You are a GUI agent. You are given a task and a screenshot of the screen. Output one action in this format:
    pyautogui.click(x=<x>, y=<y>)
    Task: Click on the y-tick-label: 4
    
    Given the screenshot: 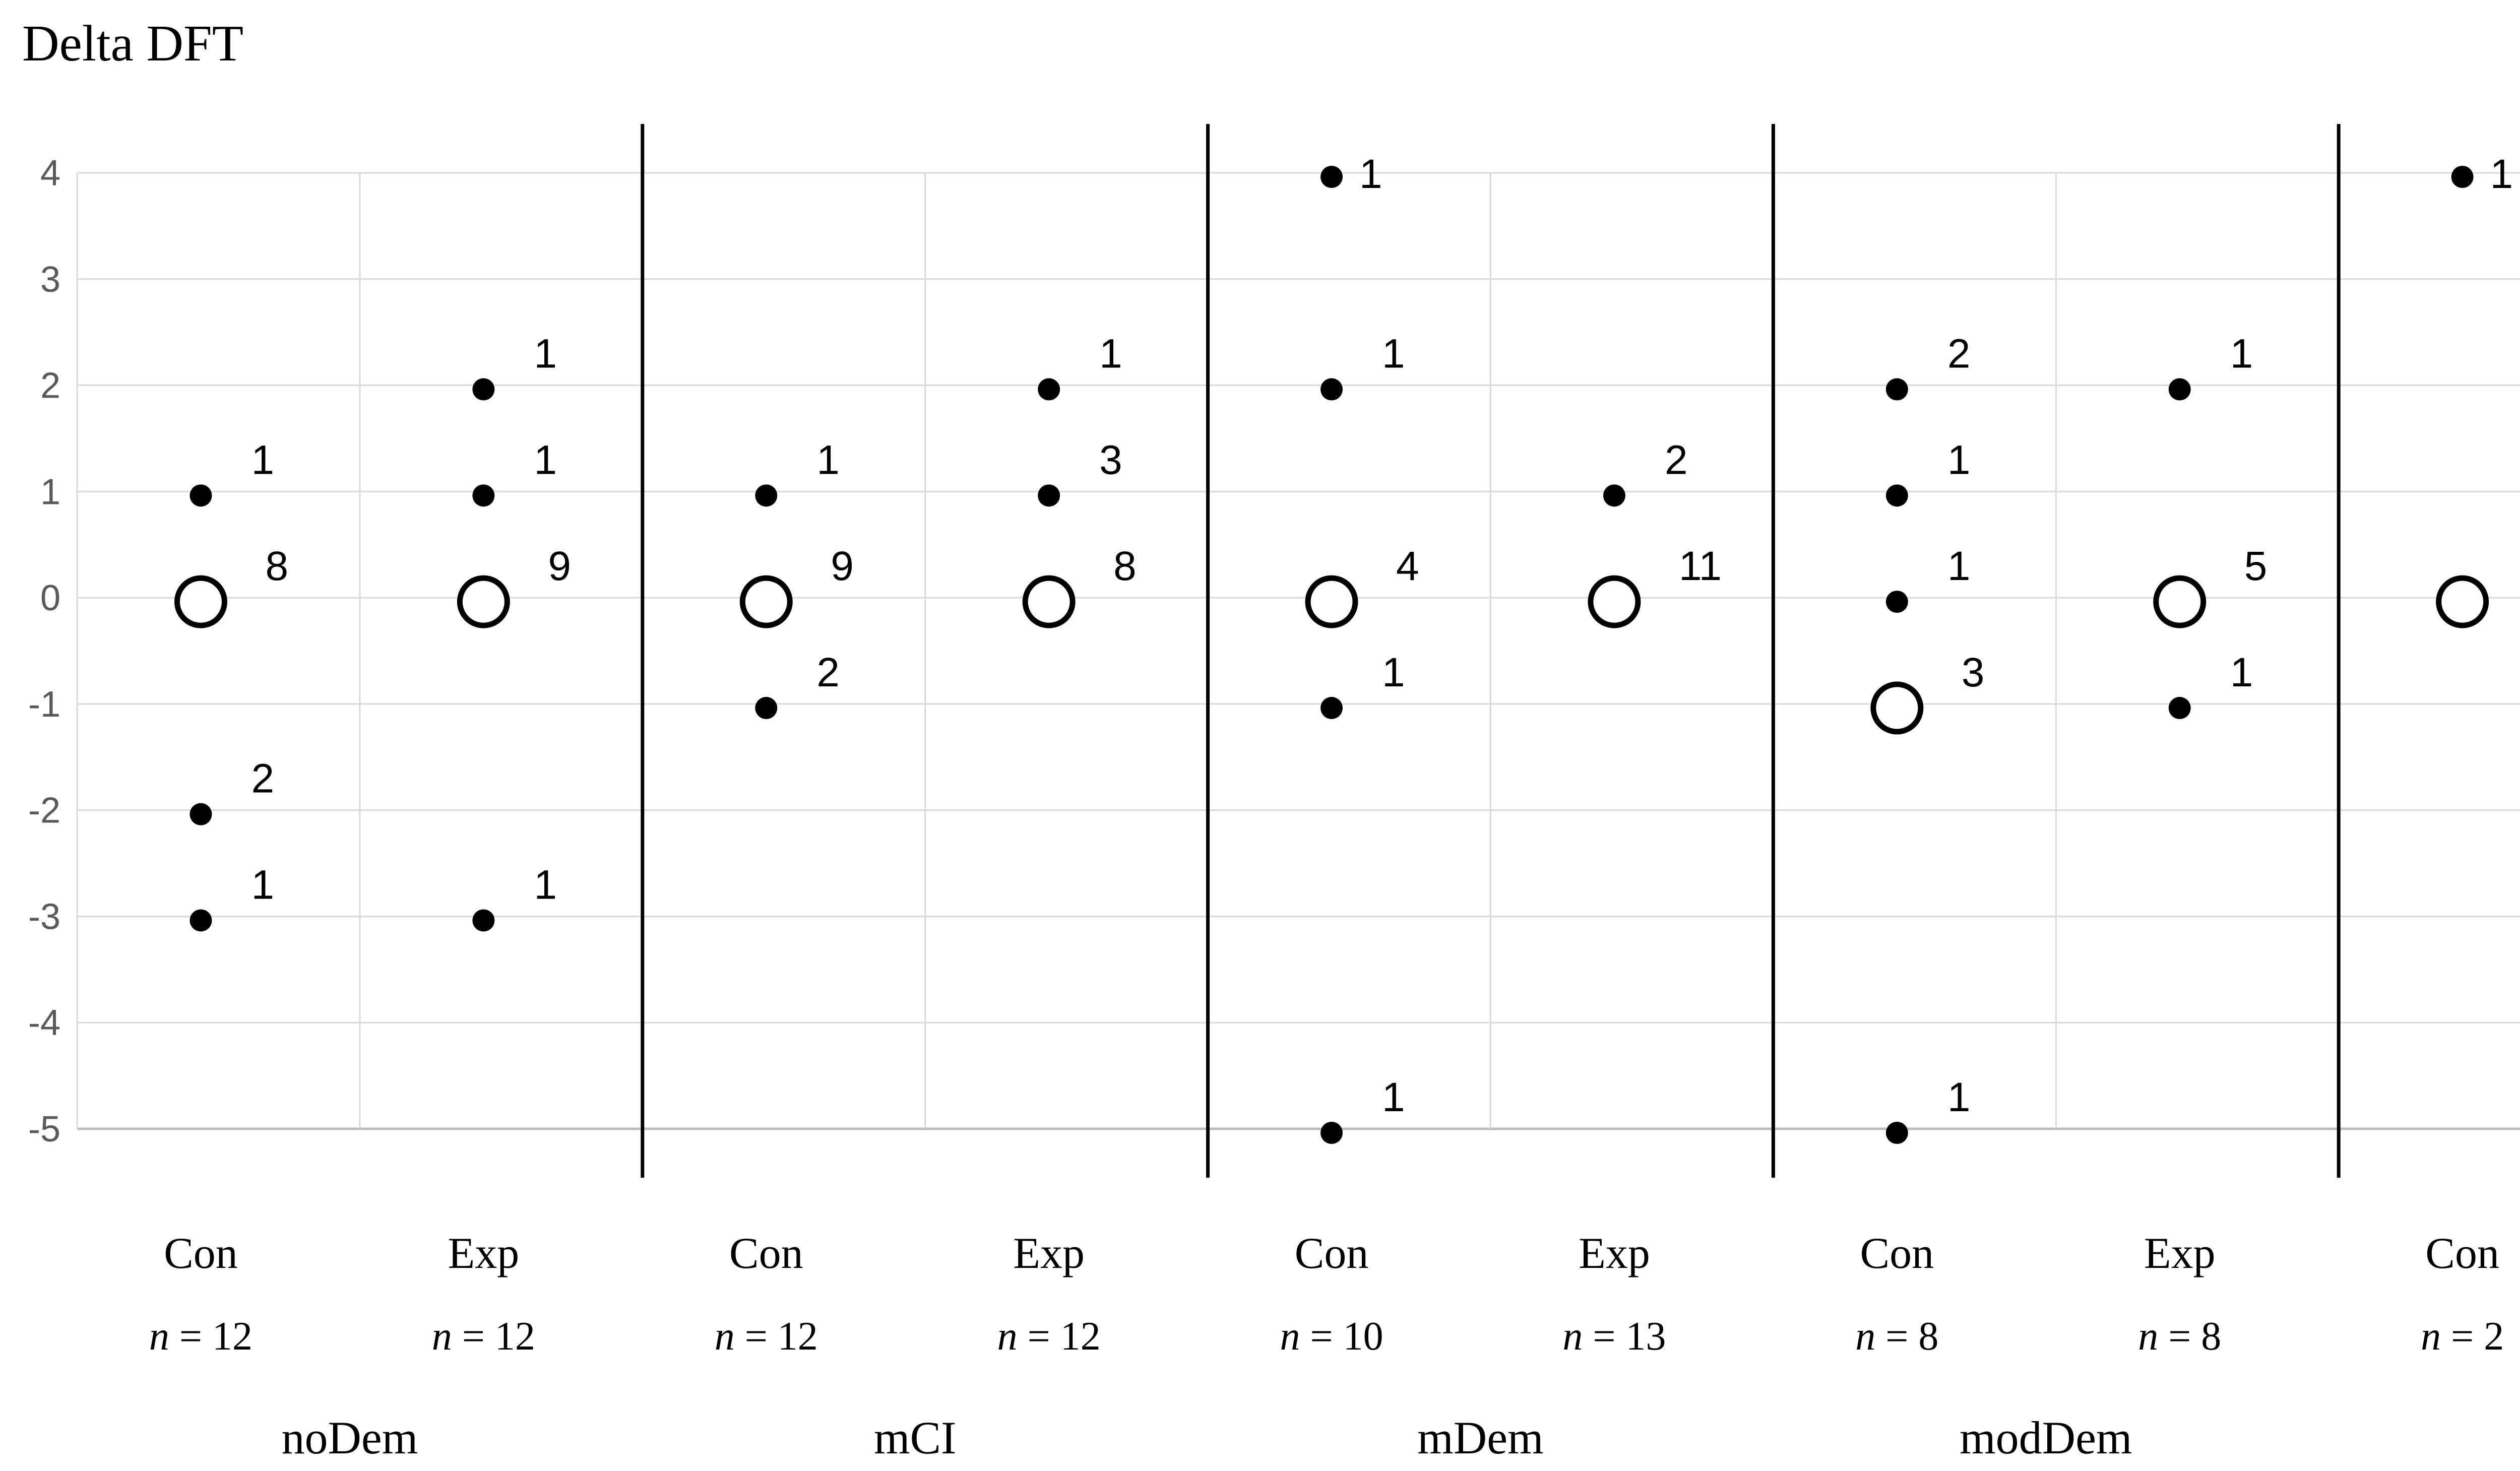 What is the action you would take?
    pyautogui.click(x=50, y=173)
    